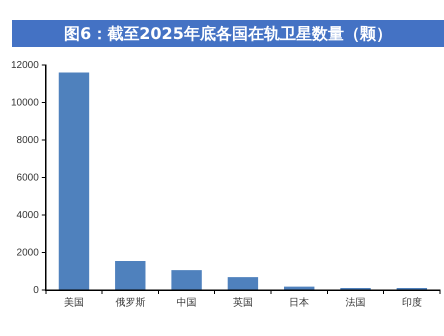  Describe the element at coordinates (130, 302) in the screenshot. I see `x-tick-label: 俄罗斯` at that location.